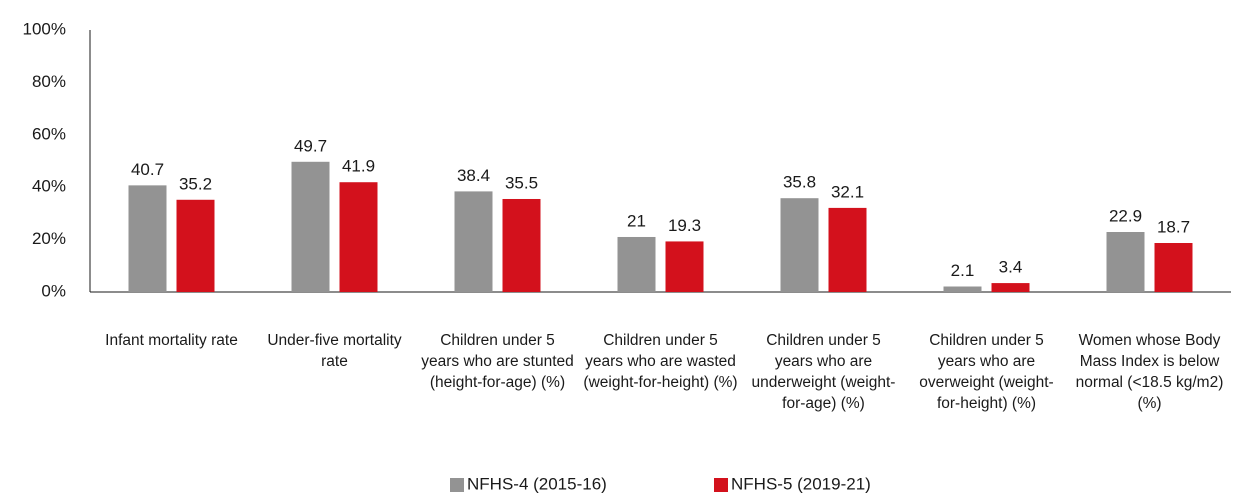  I want to click on data-label: 35.8, so click(799, 182).